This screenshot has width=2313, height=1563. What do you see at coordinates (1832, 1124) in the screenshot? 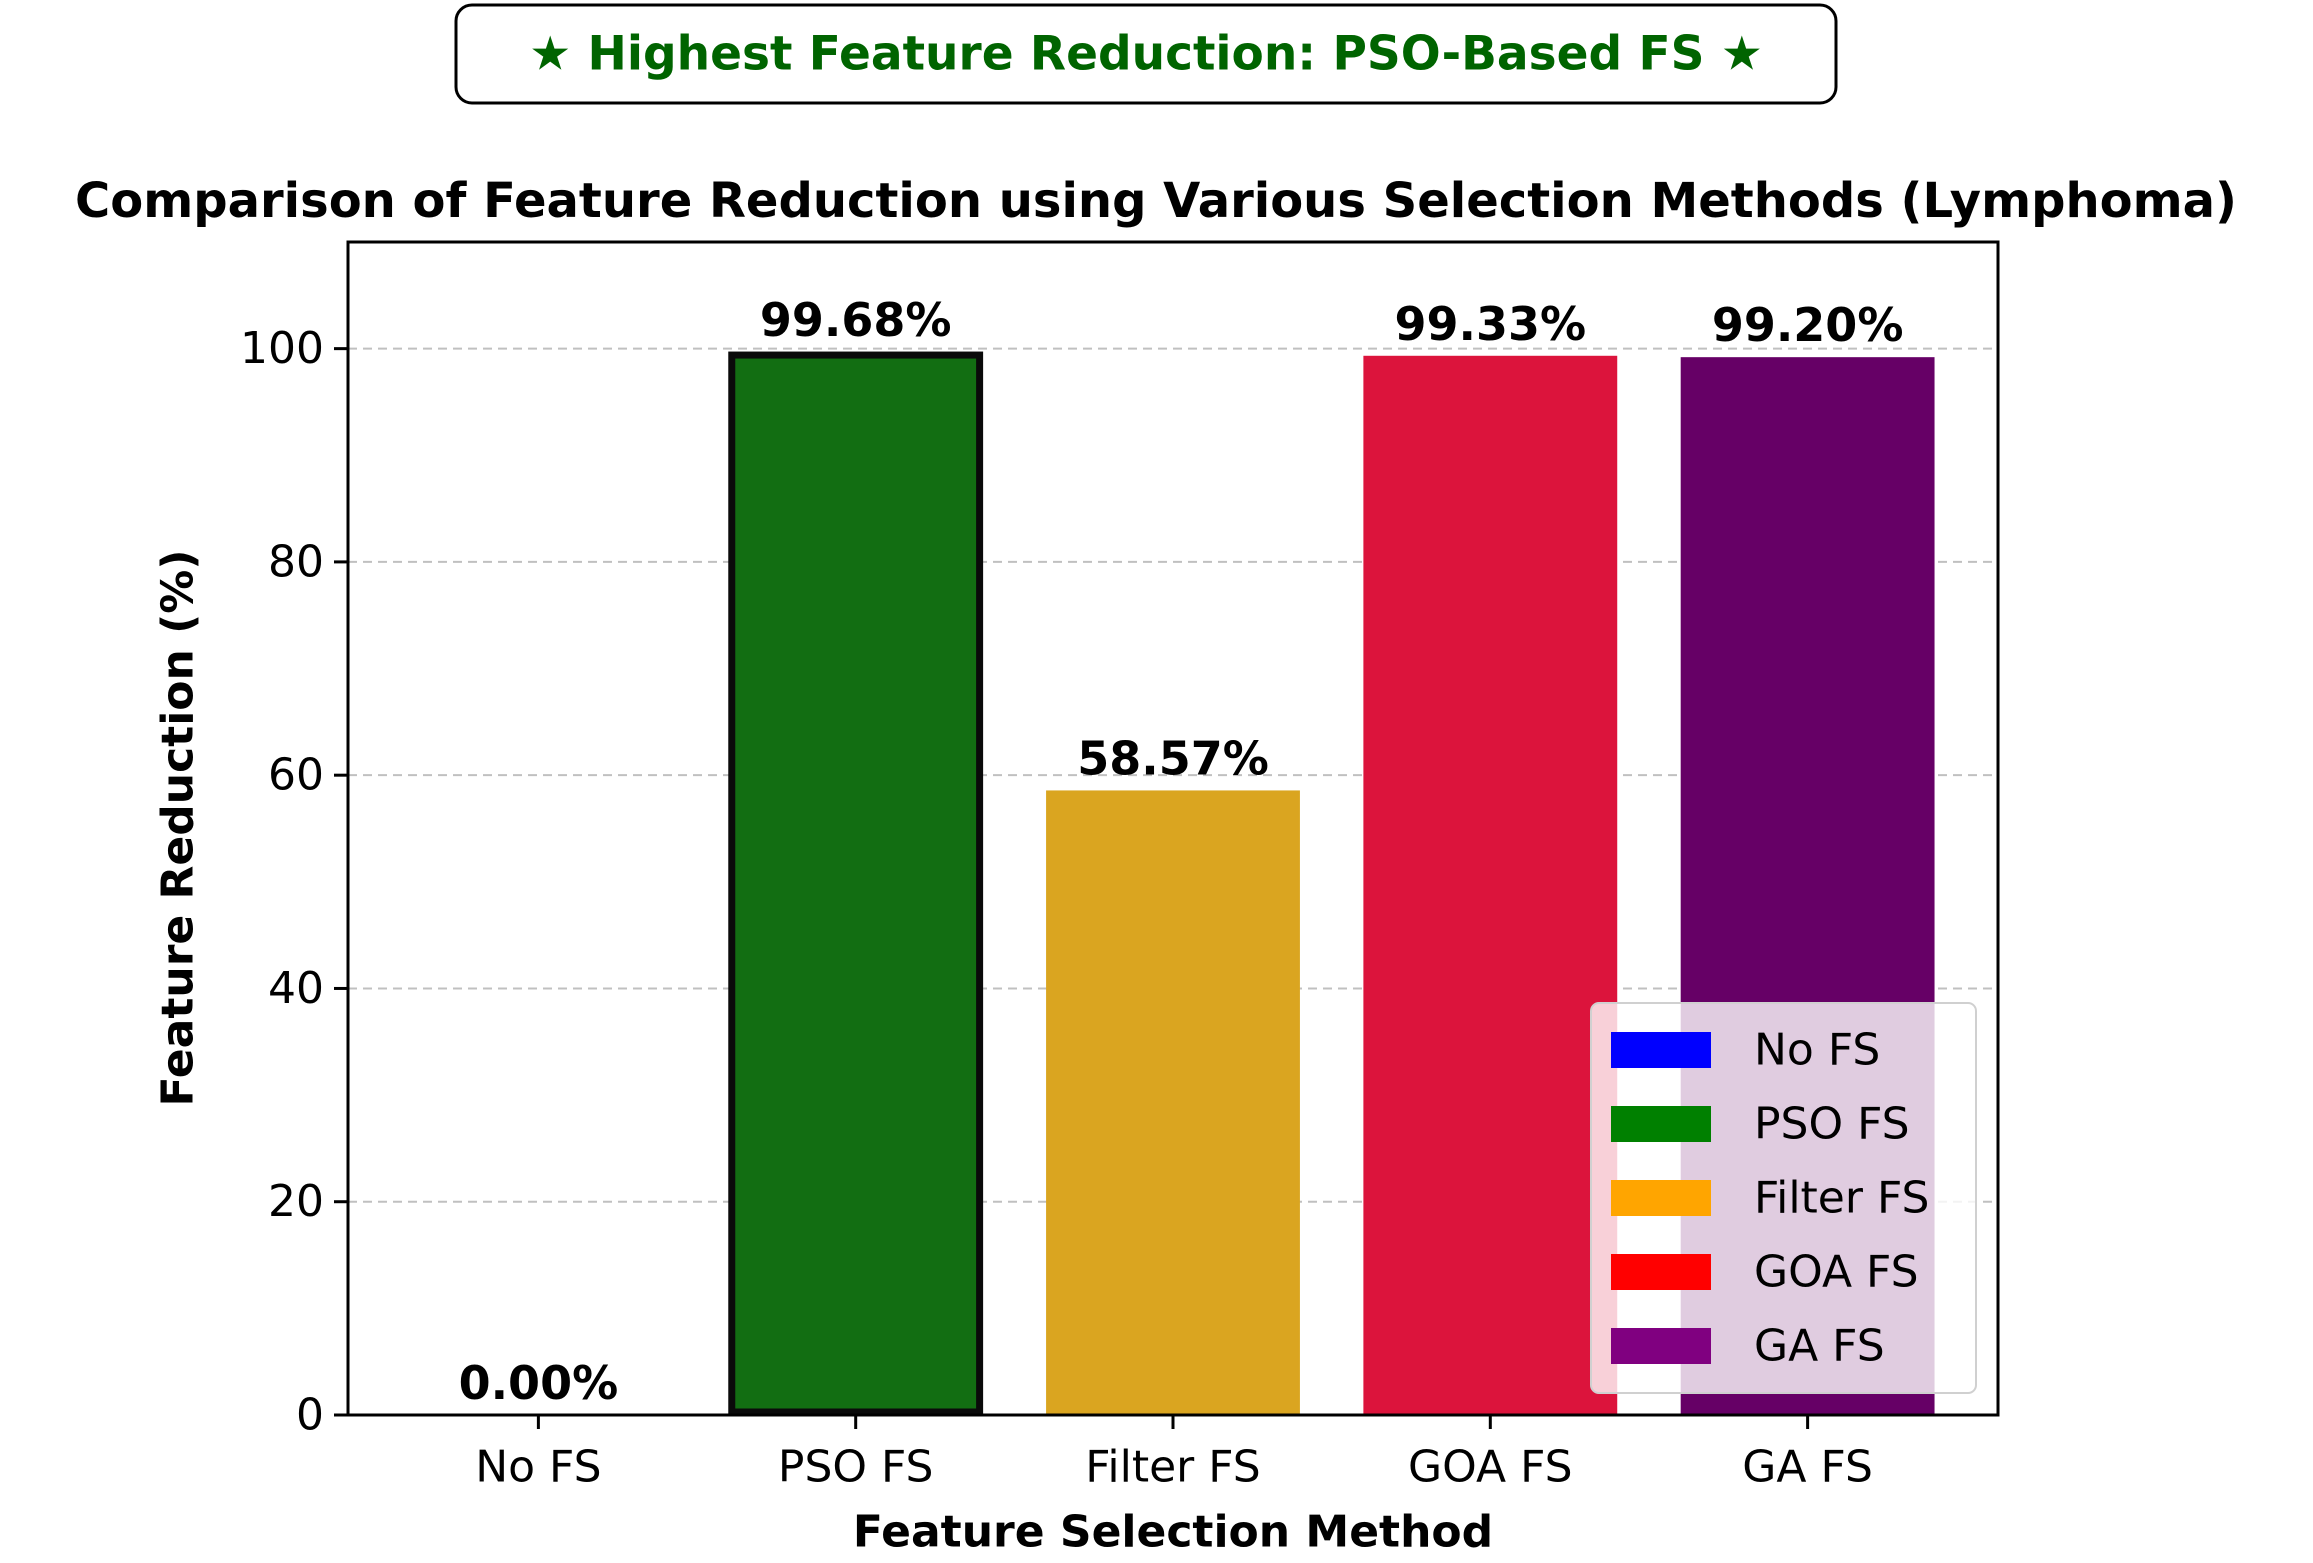
I see `legend-label: PSO FS` at bounding box center [1832, 1124].